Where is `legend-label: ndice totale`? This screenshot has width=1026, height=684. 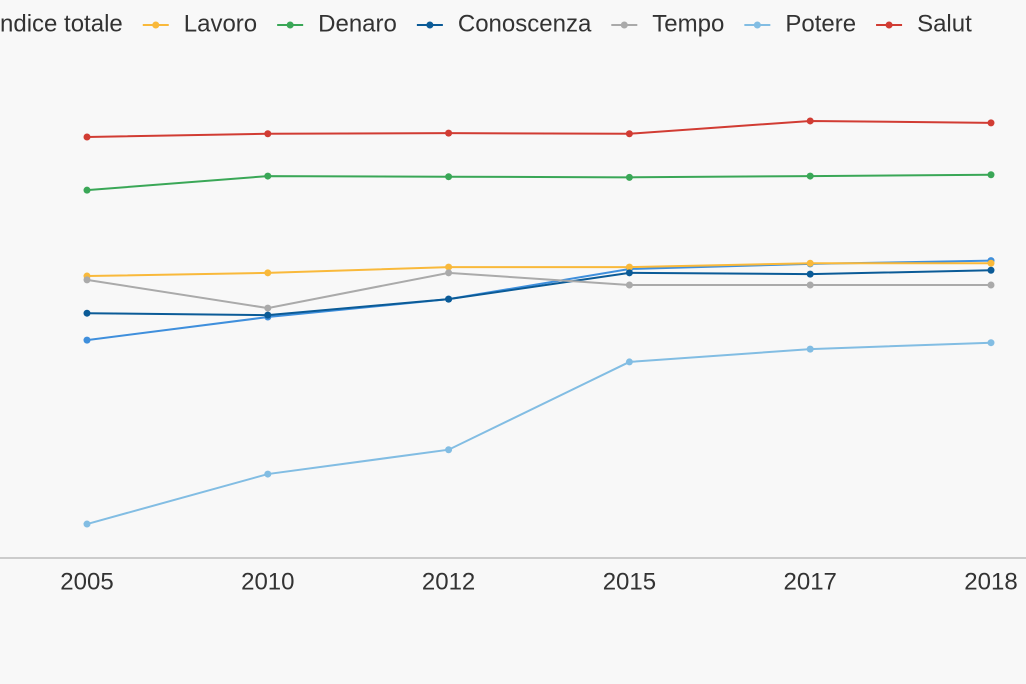
legend-label: ndice totale is located at coordinates (61, 23).